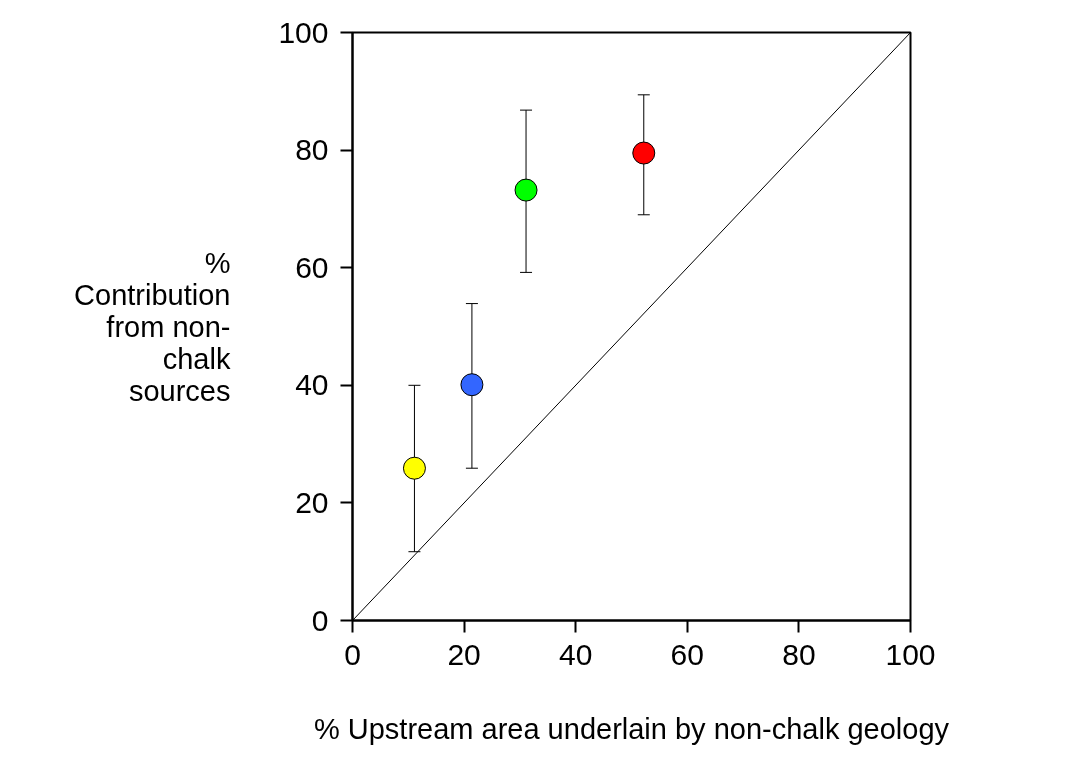  What do you see at coordinates (576, 654) in the screenshot?
I see `x-tick-label: 40` at bounding box center [576, 654].